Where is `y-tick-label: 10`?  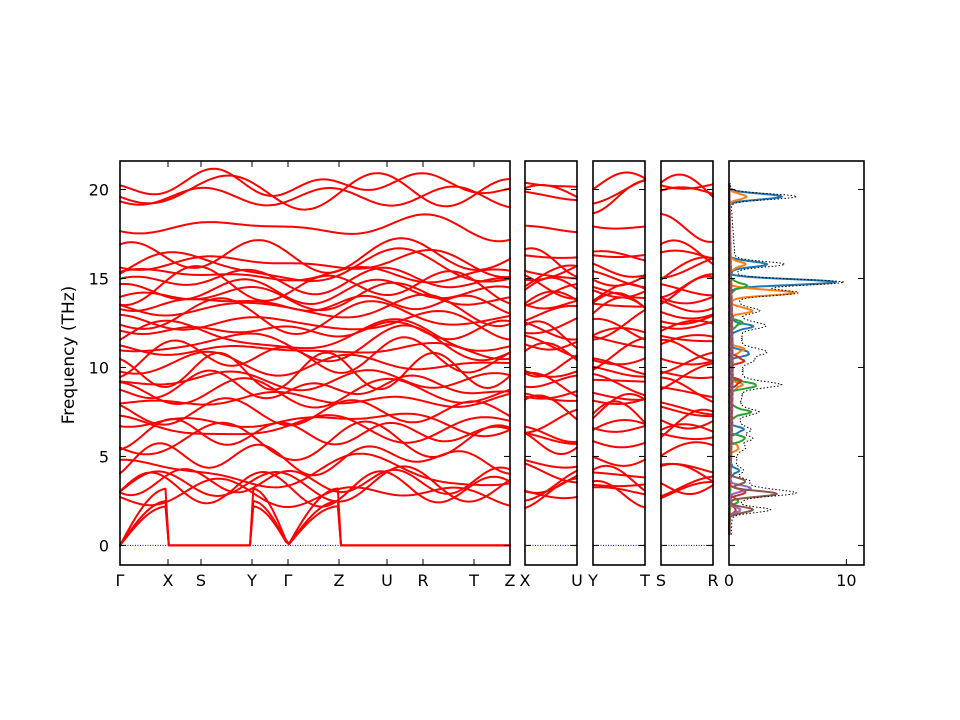
y-tick-label: 10 is located at coordinates (99, 367).